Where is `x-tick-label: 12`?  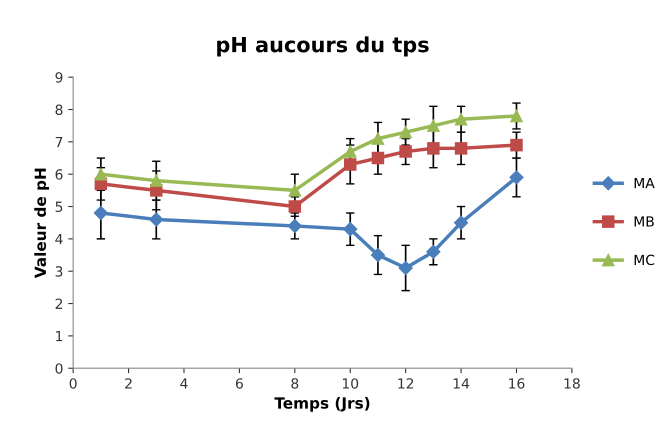 x-tick-label: 12 is located at coordinates (406, 383).